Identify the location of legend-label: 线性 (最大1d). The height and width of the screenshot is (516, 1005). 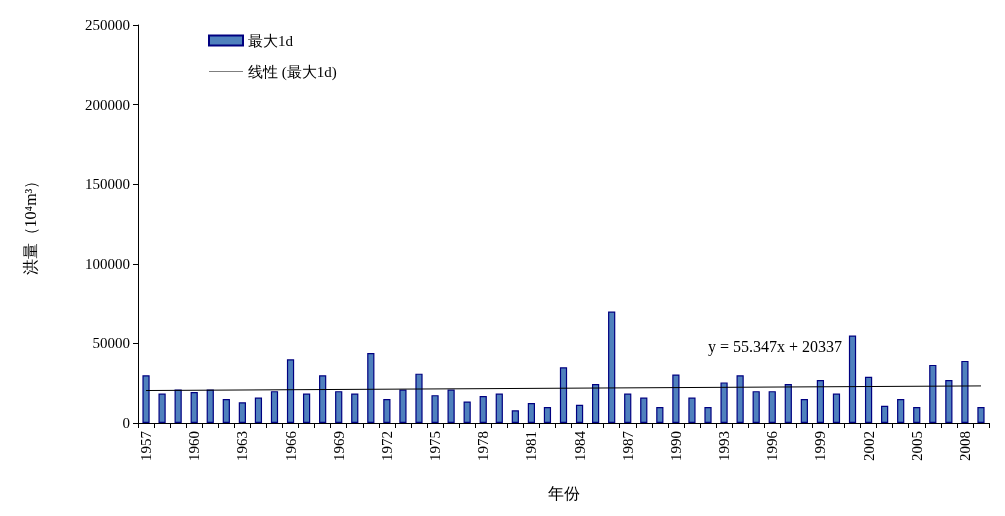
(292, 72).